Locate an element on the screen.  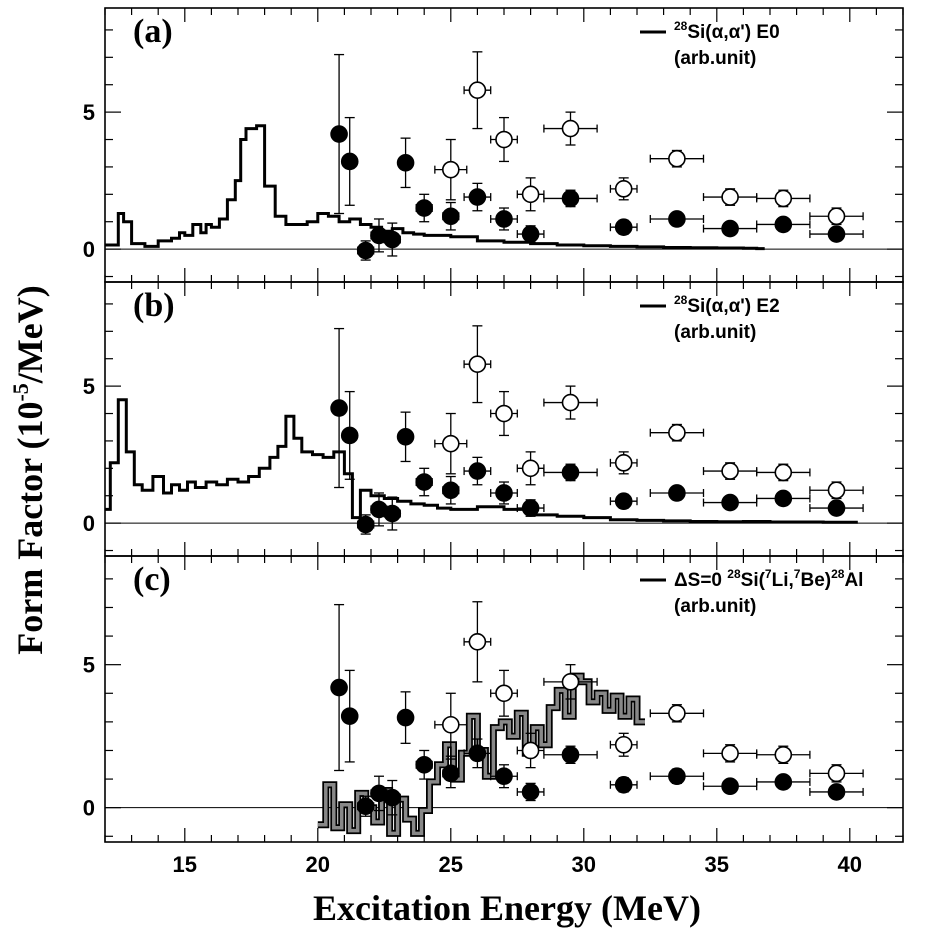
panel-label: (c) is located at coordinates (152, 579).